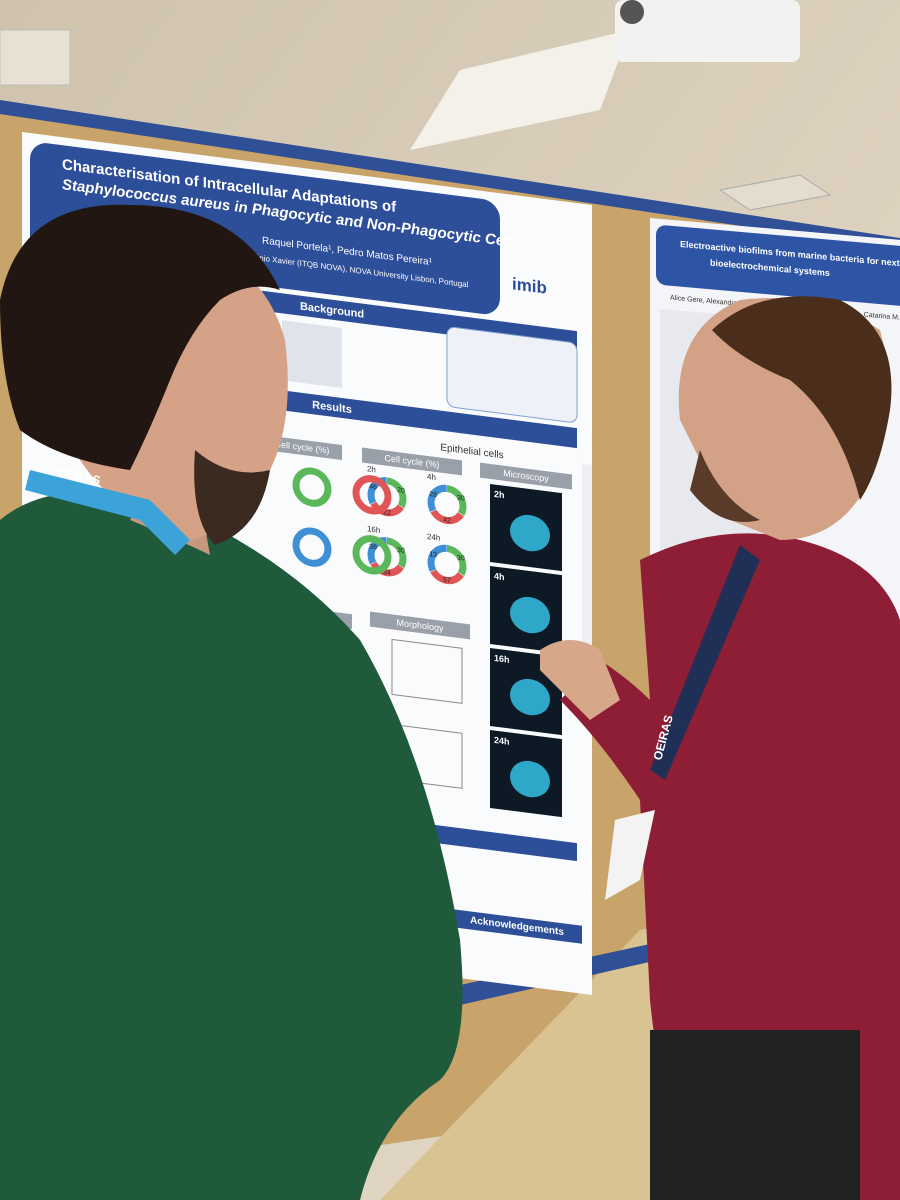 The height and width of the screenshot is (1200, 900). What do you see at coordinates (401, 491) in the screenshot?
I see `donut-label: 20` at bounding box center [401, 491].